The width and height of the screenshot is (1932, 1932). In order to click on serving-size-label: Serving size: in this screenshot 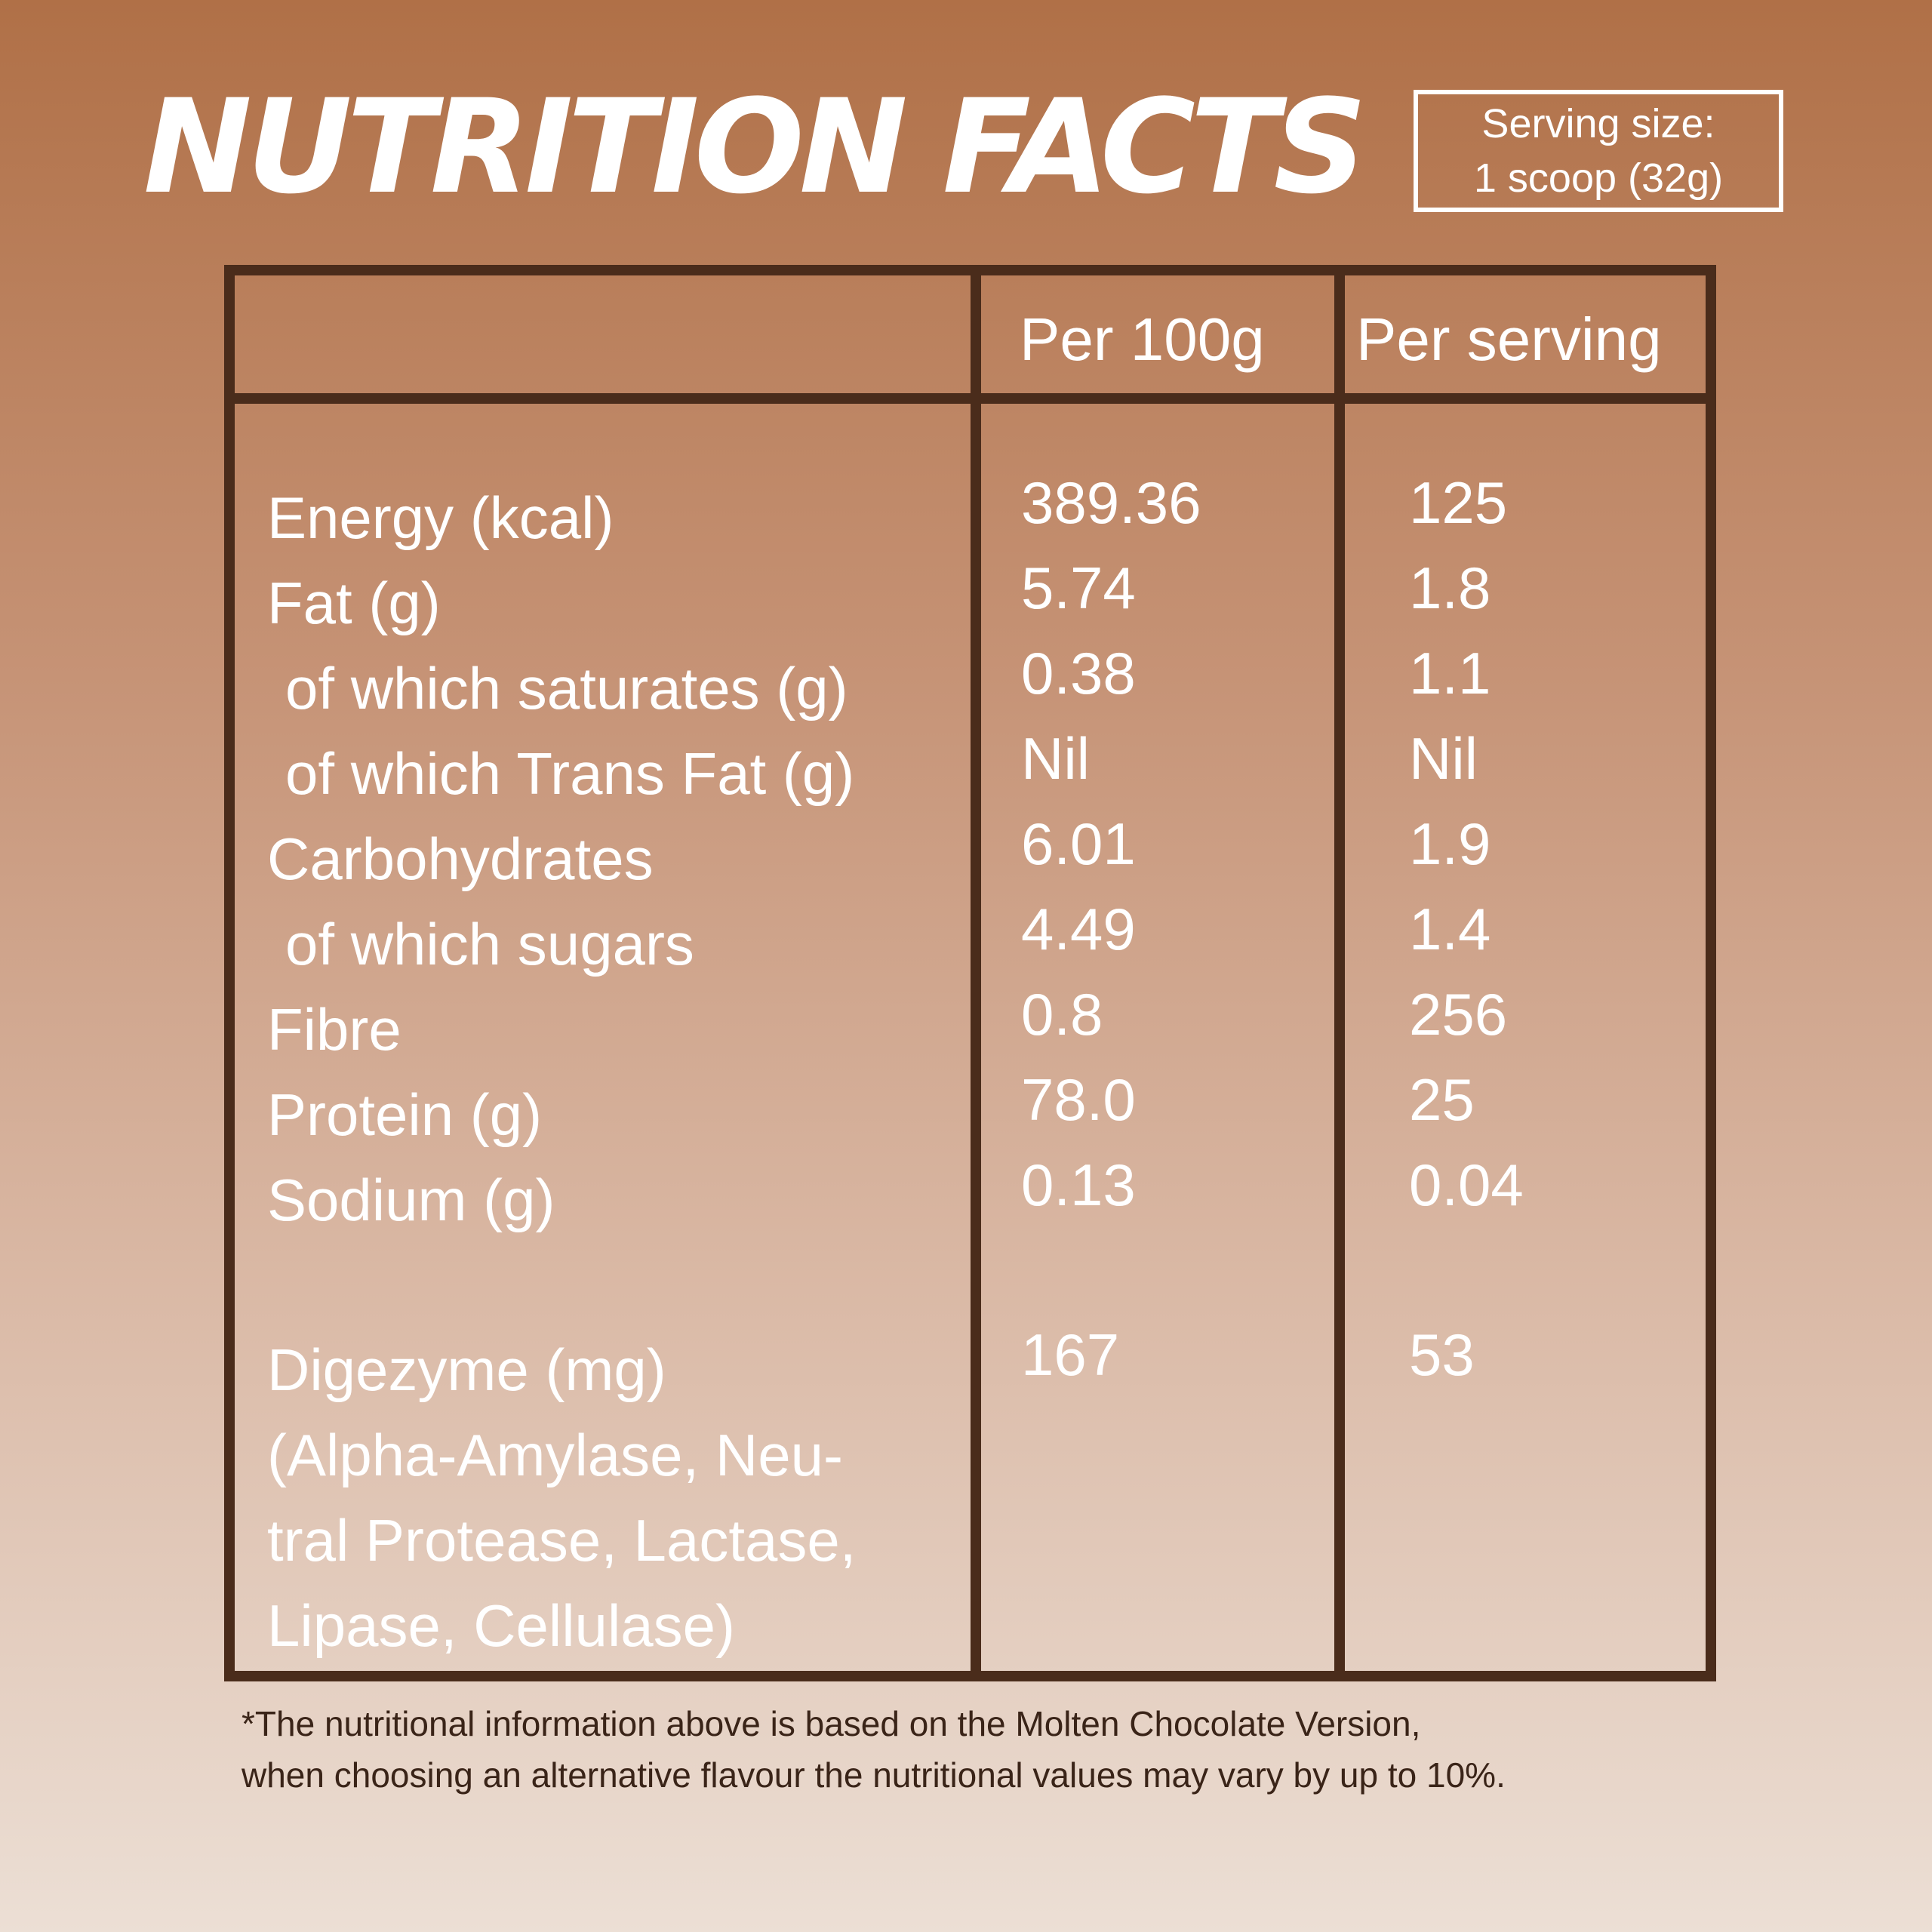, I will do `click(1598, 123)`.